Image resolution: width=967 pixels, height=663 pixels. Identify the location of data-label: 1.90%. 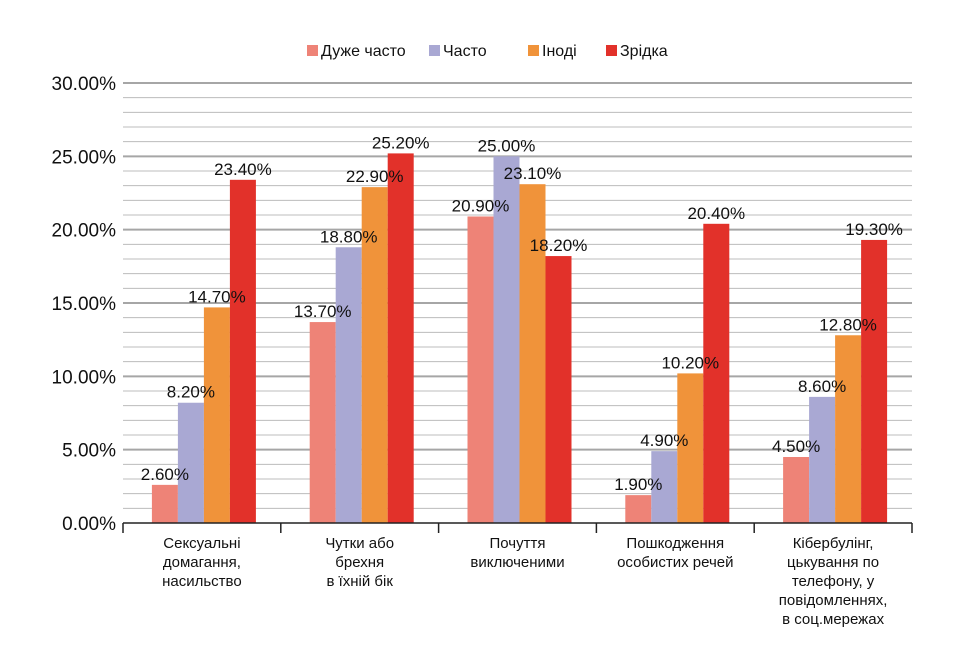
(638, 484).